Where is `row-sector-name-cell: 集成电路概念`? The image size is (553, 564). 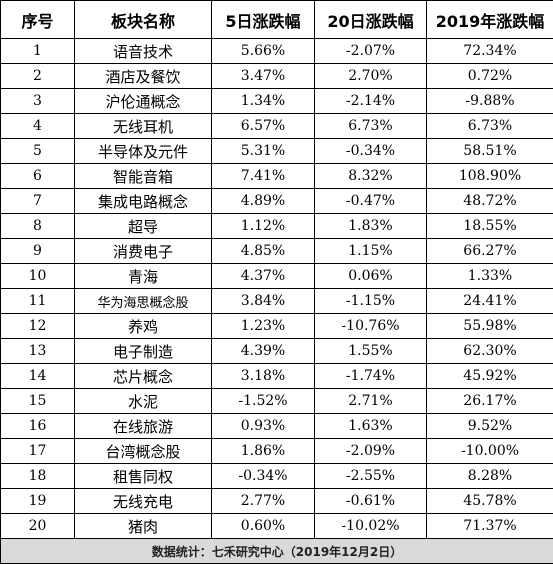
row-sector-name-cell: 集成电路概念 is located at coordinates (143, 201).